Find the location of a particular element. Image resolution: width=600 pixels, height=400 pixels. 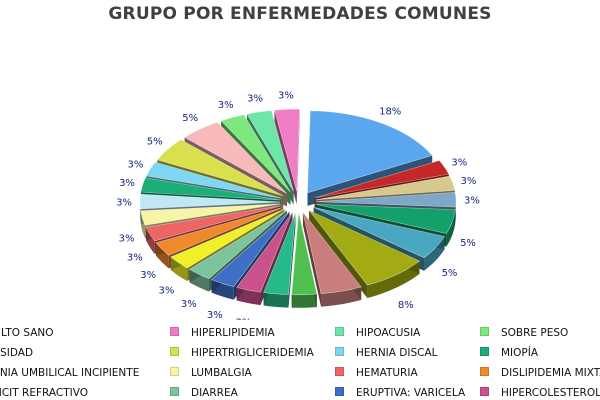

legend-item: ADULTO SANO is located at coordinates (27, 333).